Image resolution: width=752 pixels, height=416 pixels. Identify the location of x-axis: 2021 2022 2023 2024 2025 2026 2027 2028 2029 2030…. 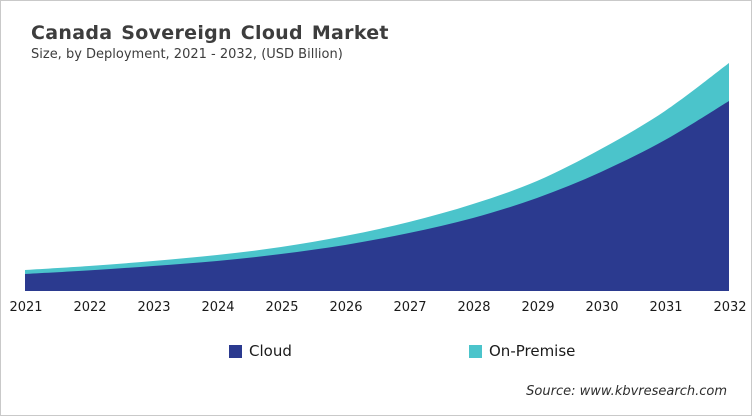
(376, 309).